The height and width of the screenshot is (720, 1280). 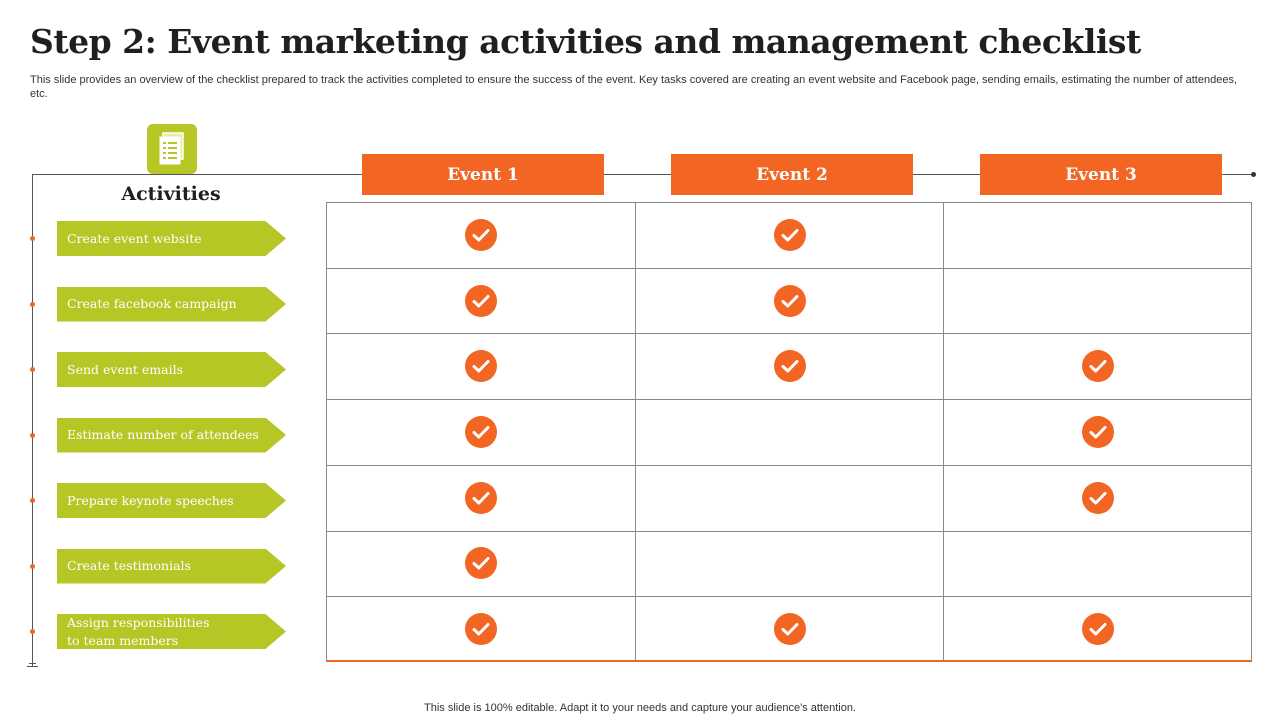 I want to click on activity-item: Create event website, so click(x=171, y=238).